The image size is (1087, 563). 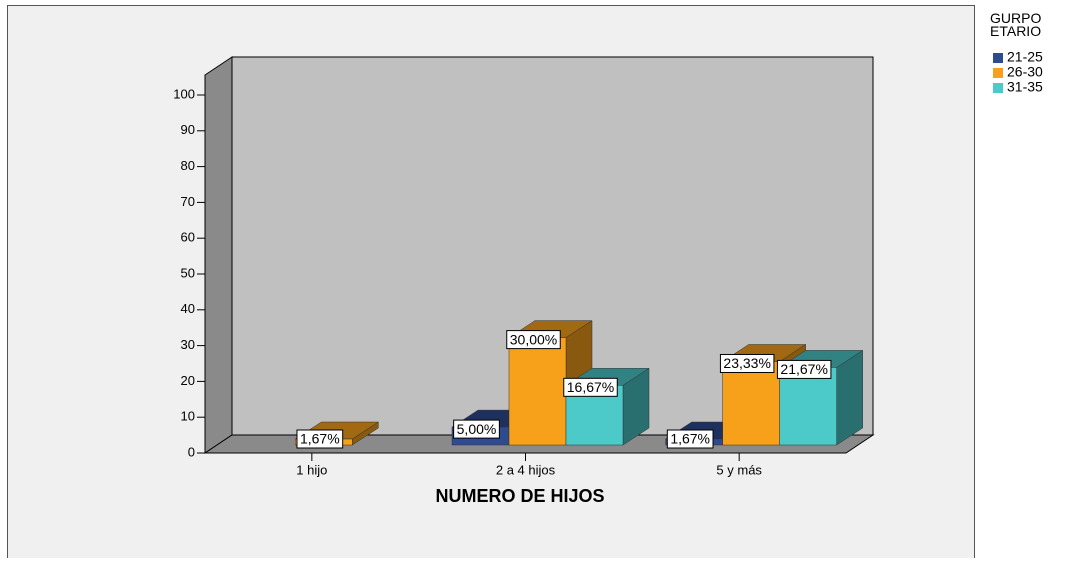 I want to click on value-label: 16,67%, so click(x=590, y=387).